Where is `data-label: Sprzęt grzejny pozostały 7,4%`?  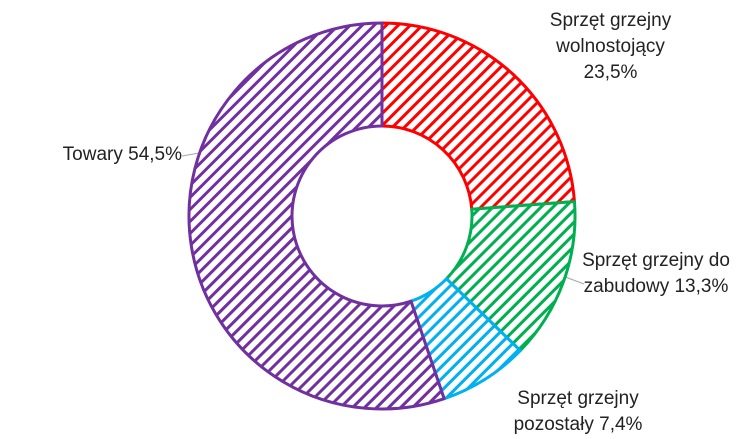 data-label: Sprzęt grzejny pozostały 7,4% is located at coordinates (578, 412).